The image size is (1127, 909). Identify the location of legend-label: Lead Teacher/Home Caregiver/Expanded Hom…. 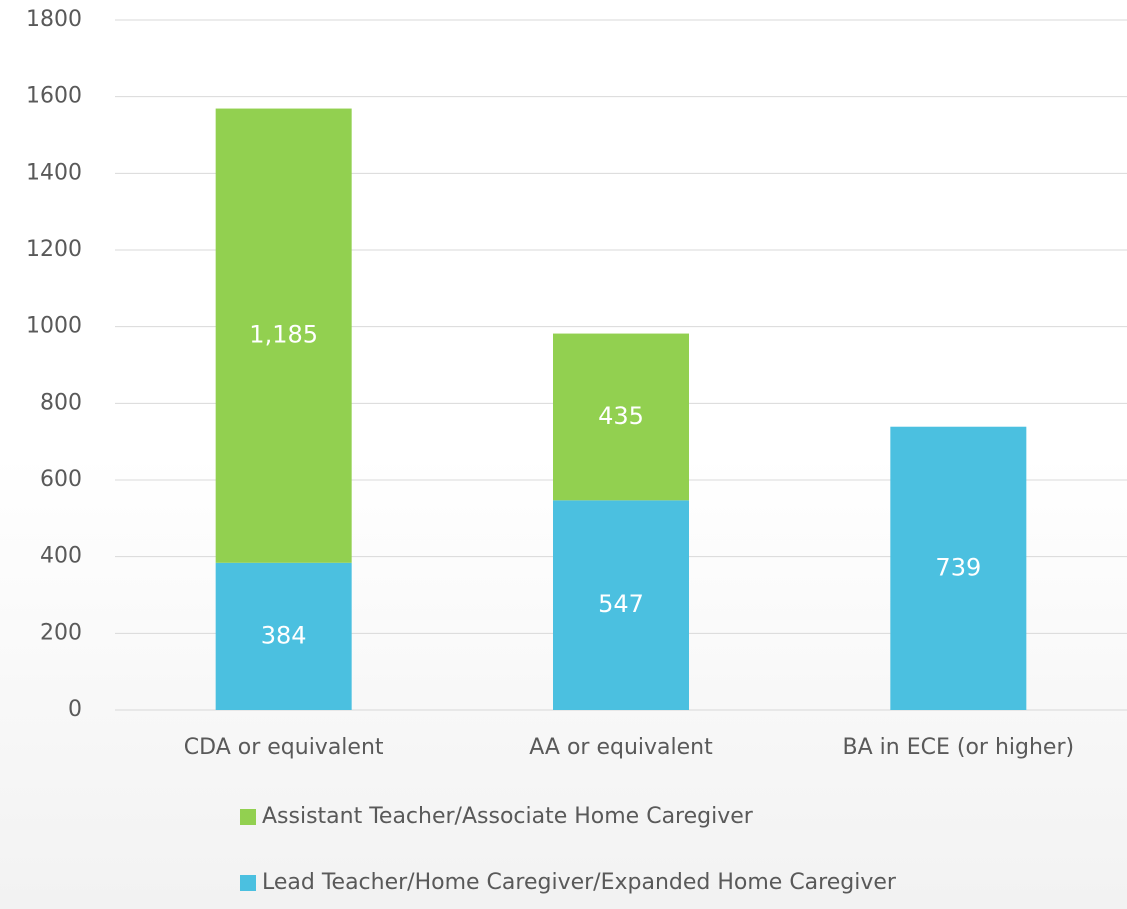
(579, 882).